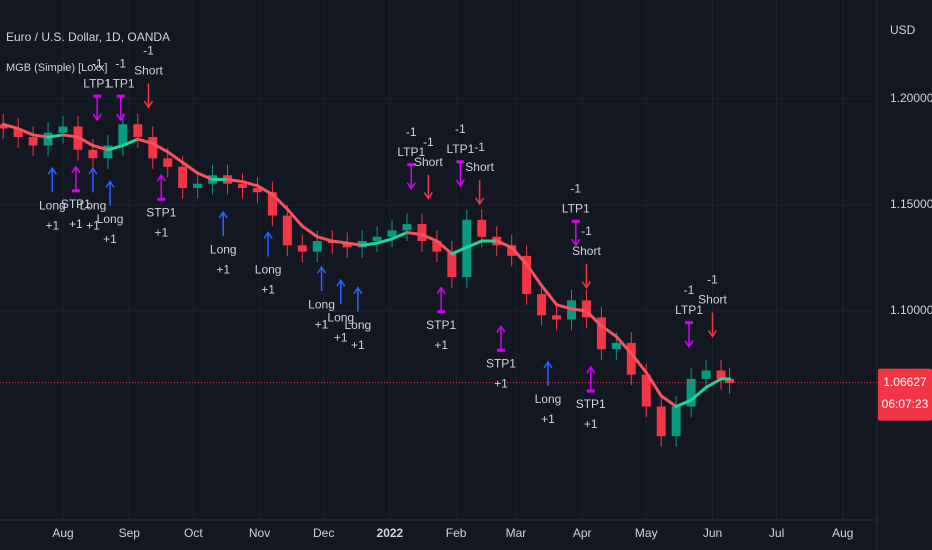 This screenshot has height=550, width=932. I want to click on last-price-label: 1.06627, so click(905, 382).